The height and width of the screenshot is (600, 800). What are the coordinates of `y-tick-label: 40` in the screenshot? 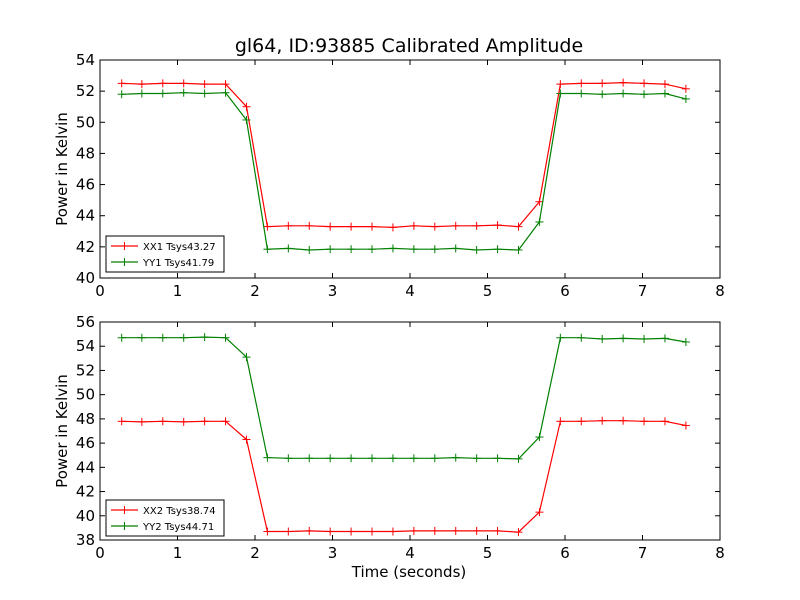 It's located at (85, 516).